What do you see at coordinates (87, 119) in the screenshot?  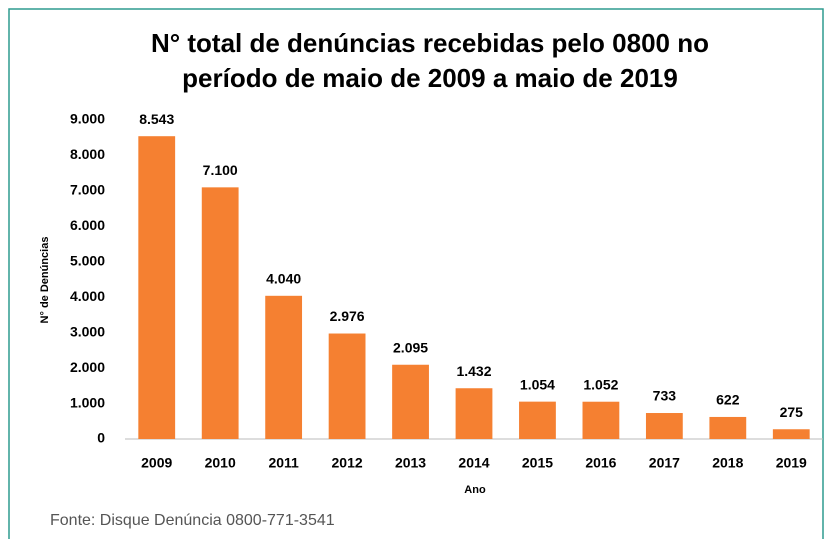 I see `y-tick-label: 9.000` at bounding box center [87, 119].